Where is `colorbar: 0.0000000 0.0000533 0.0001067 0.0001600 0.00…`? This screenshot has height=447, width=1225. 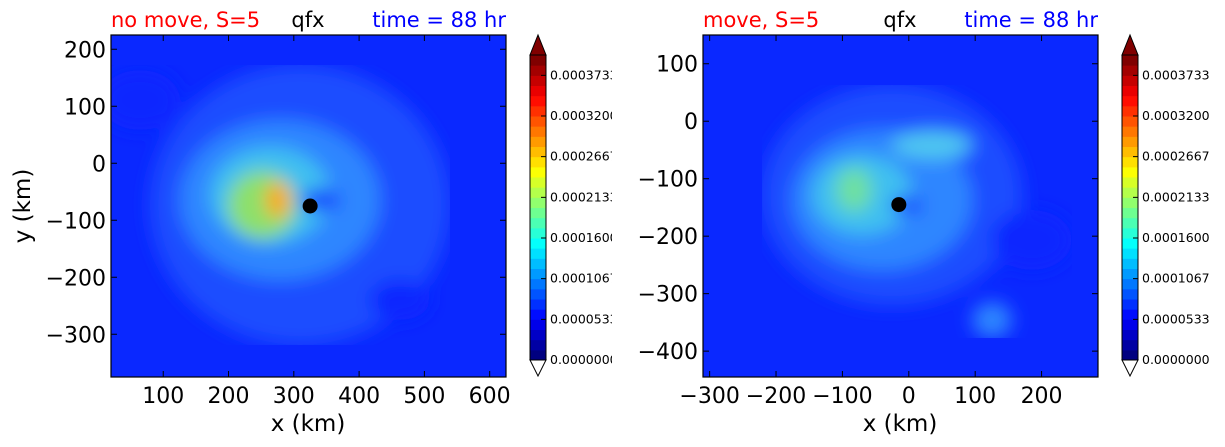 colorbar: 0.0000000 0.0000533 0.0001067 0.0001600 0.00… is located at coordinates (1165, 205).